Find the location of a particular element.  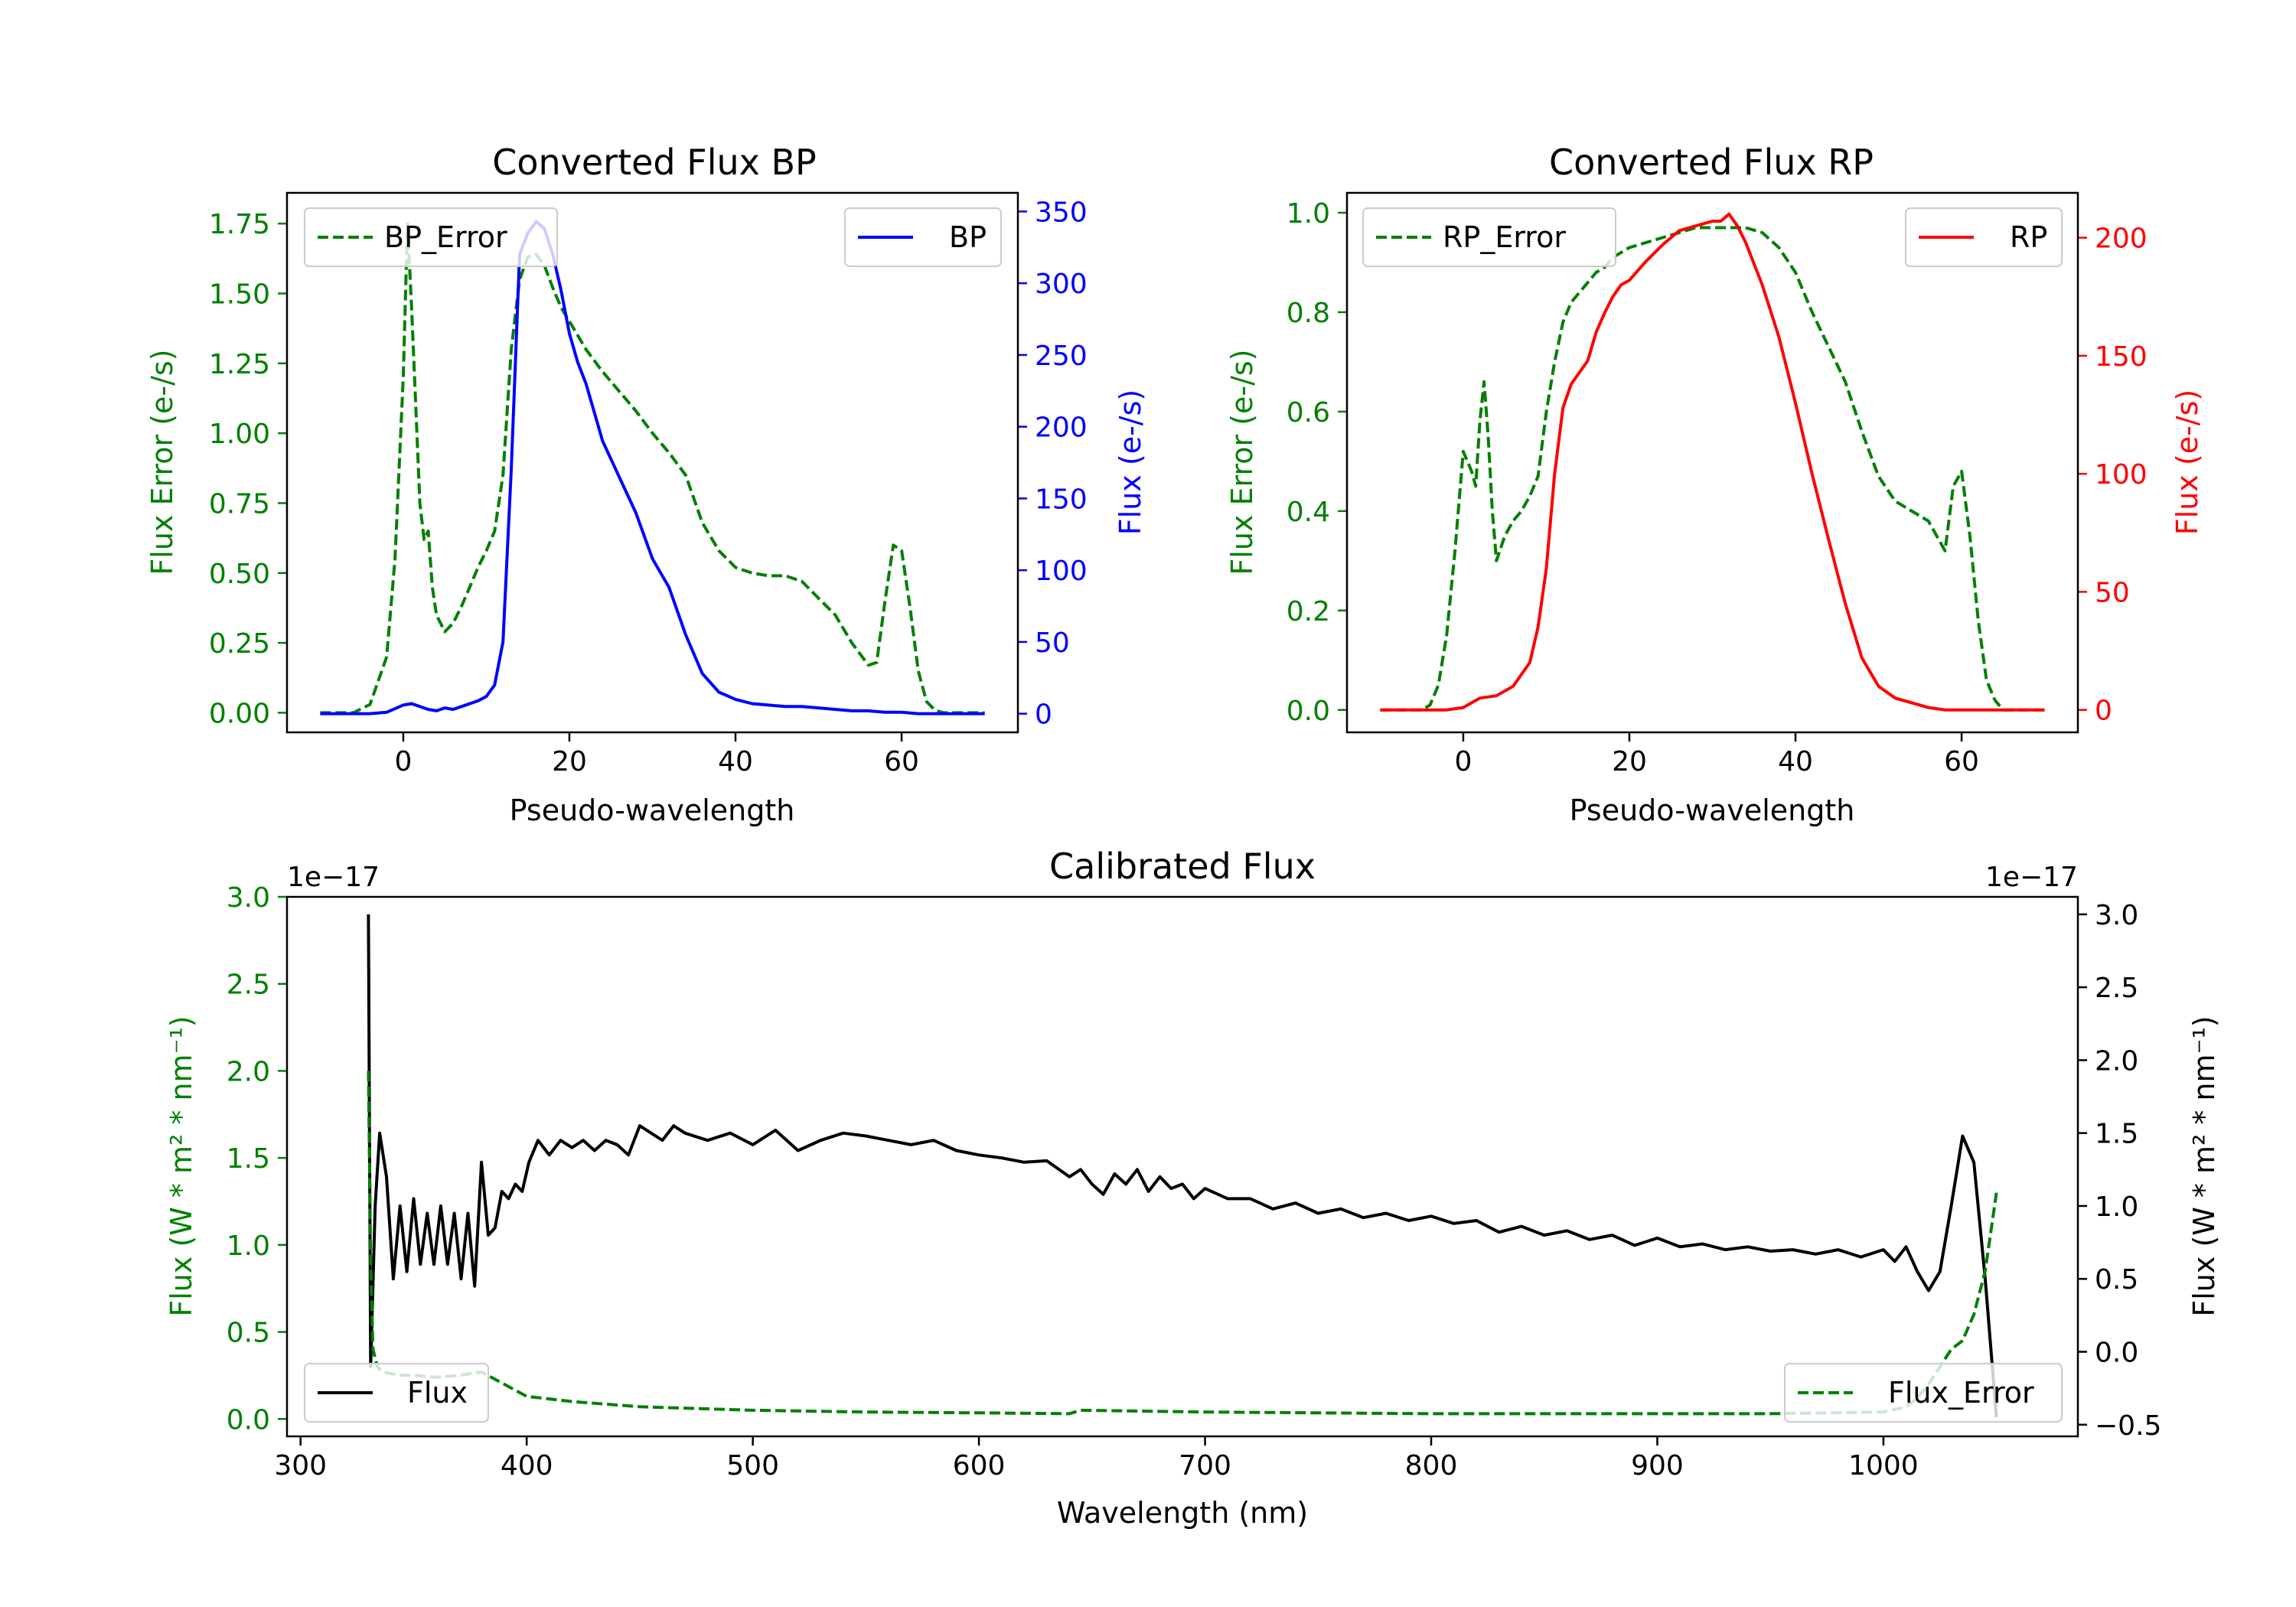

rp-ytick-right-label: 50 is located at coordinates (2112, 592).